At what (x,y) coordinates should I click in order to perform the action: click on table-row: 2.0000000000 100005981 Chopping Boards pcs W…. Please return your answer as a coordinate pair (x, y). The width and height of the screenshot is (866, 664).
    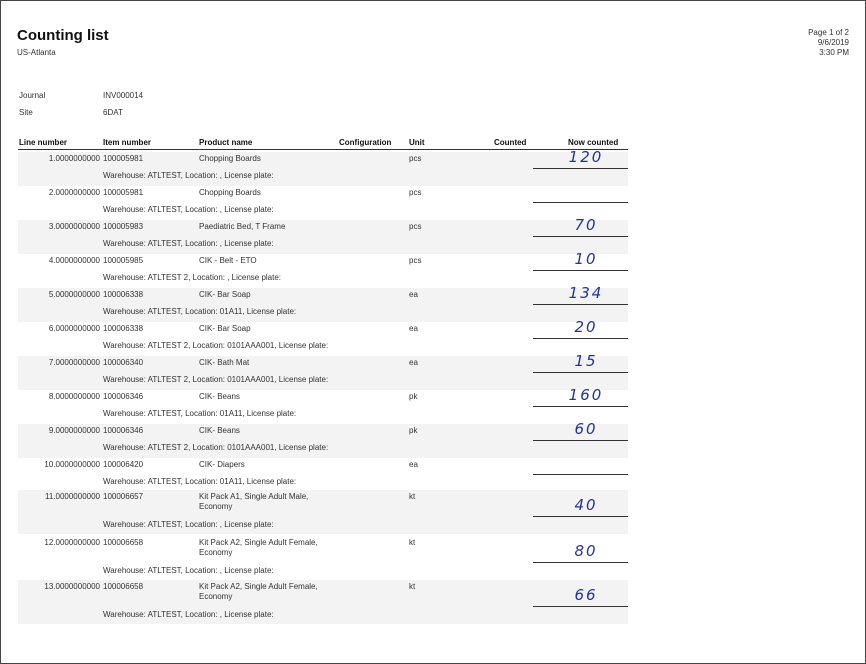
    Looking at the image, I should click on (323, 203).